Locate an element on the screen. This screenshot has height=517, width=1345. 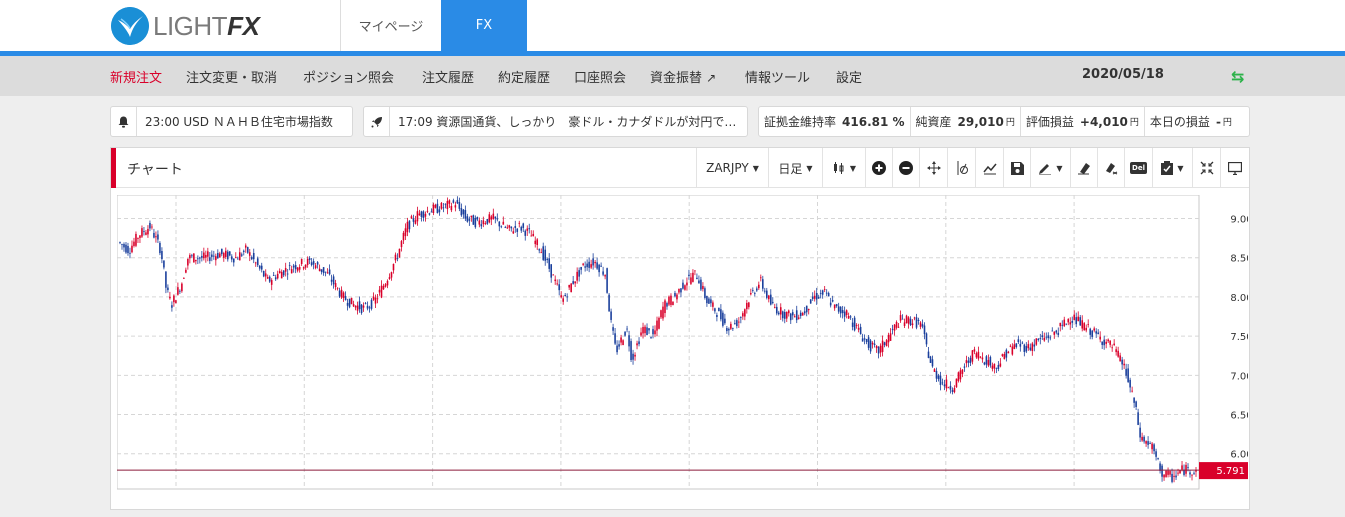
swap-arrows-icon: ⇆ is located at coordinates (1238, 76).